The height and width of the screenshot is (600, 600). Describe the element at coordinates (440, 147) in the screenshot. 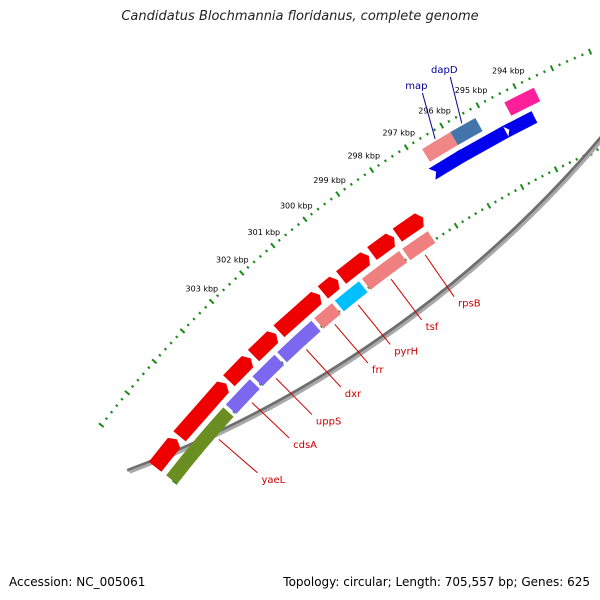

I see `forward-gene-map` at that location.